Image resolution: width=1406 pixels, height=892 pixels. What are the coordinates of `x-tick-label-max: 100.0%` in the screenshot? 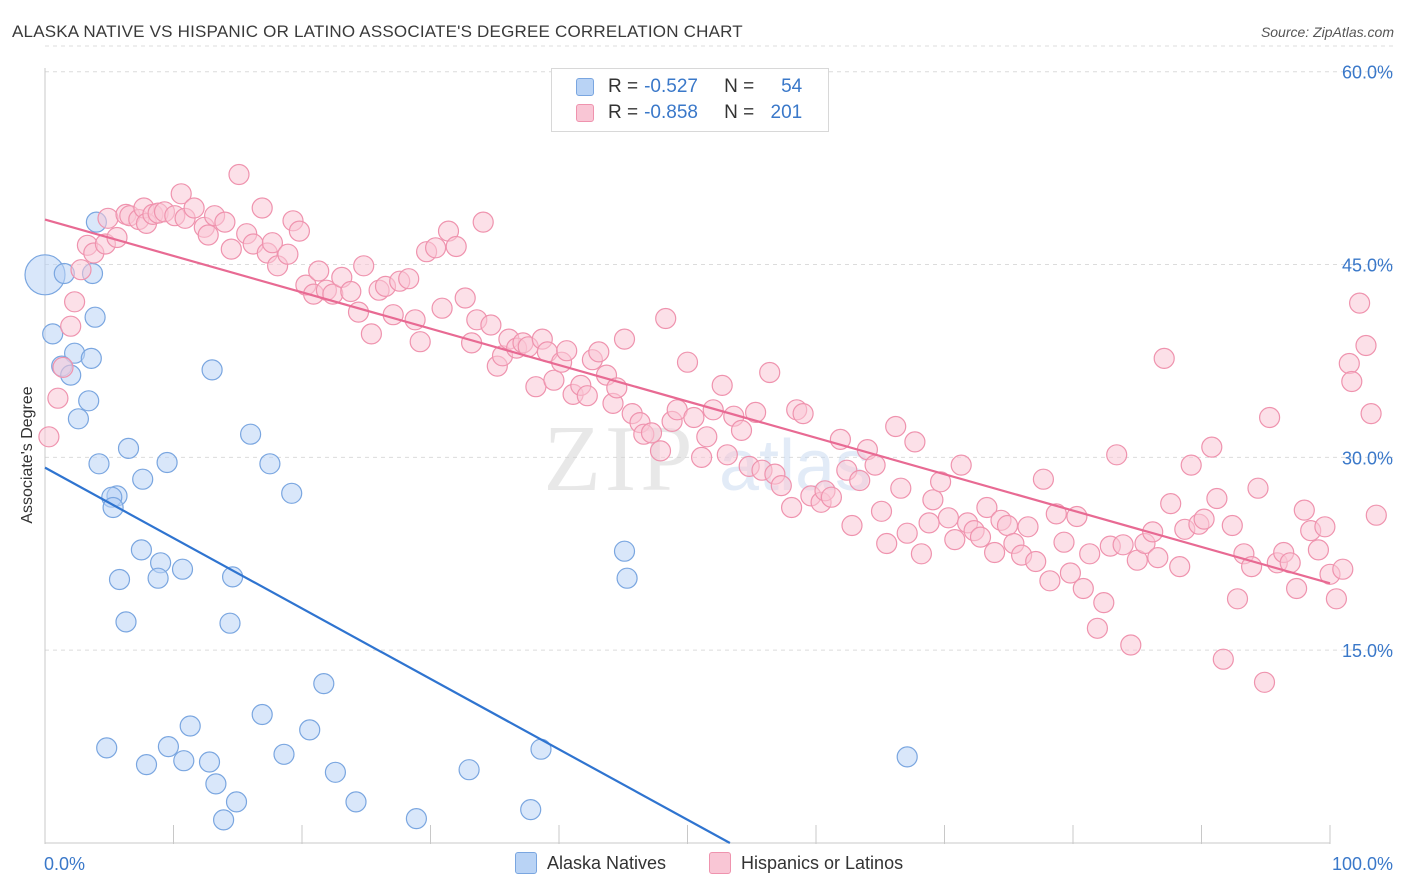 It's located at (1362, 864).